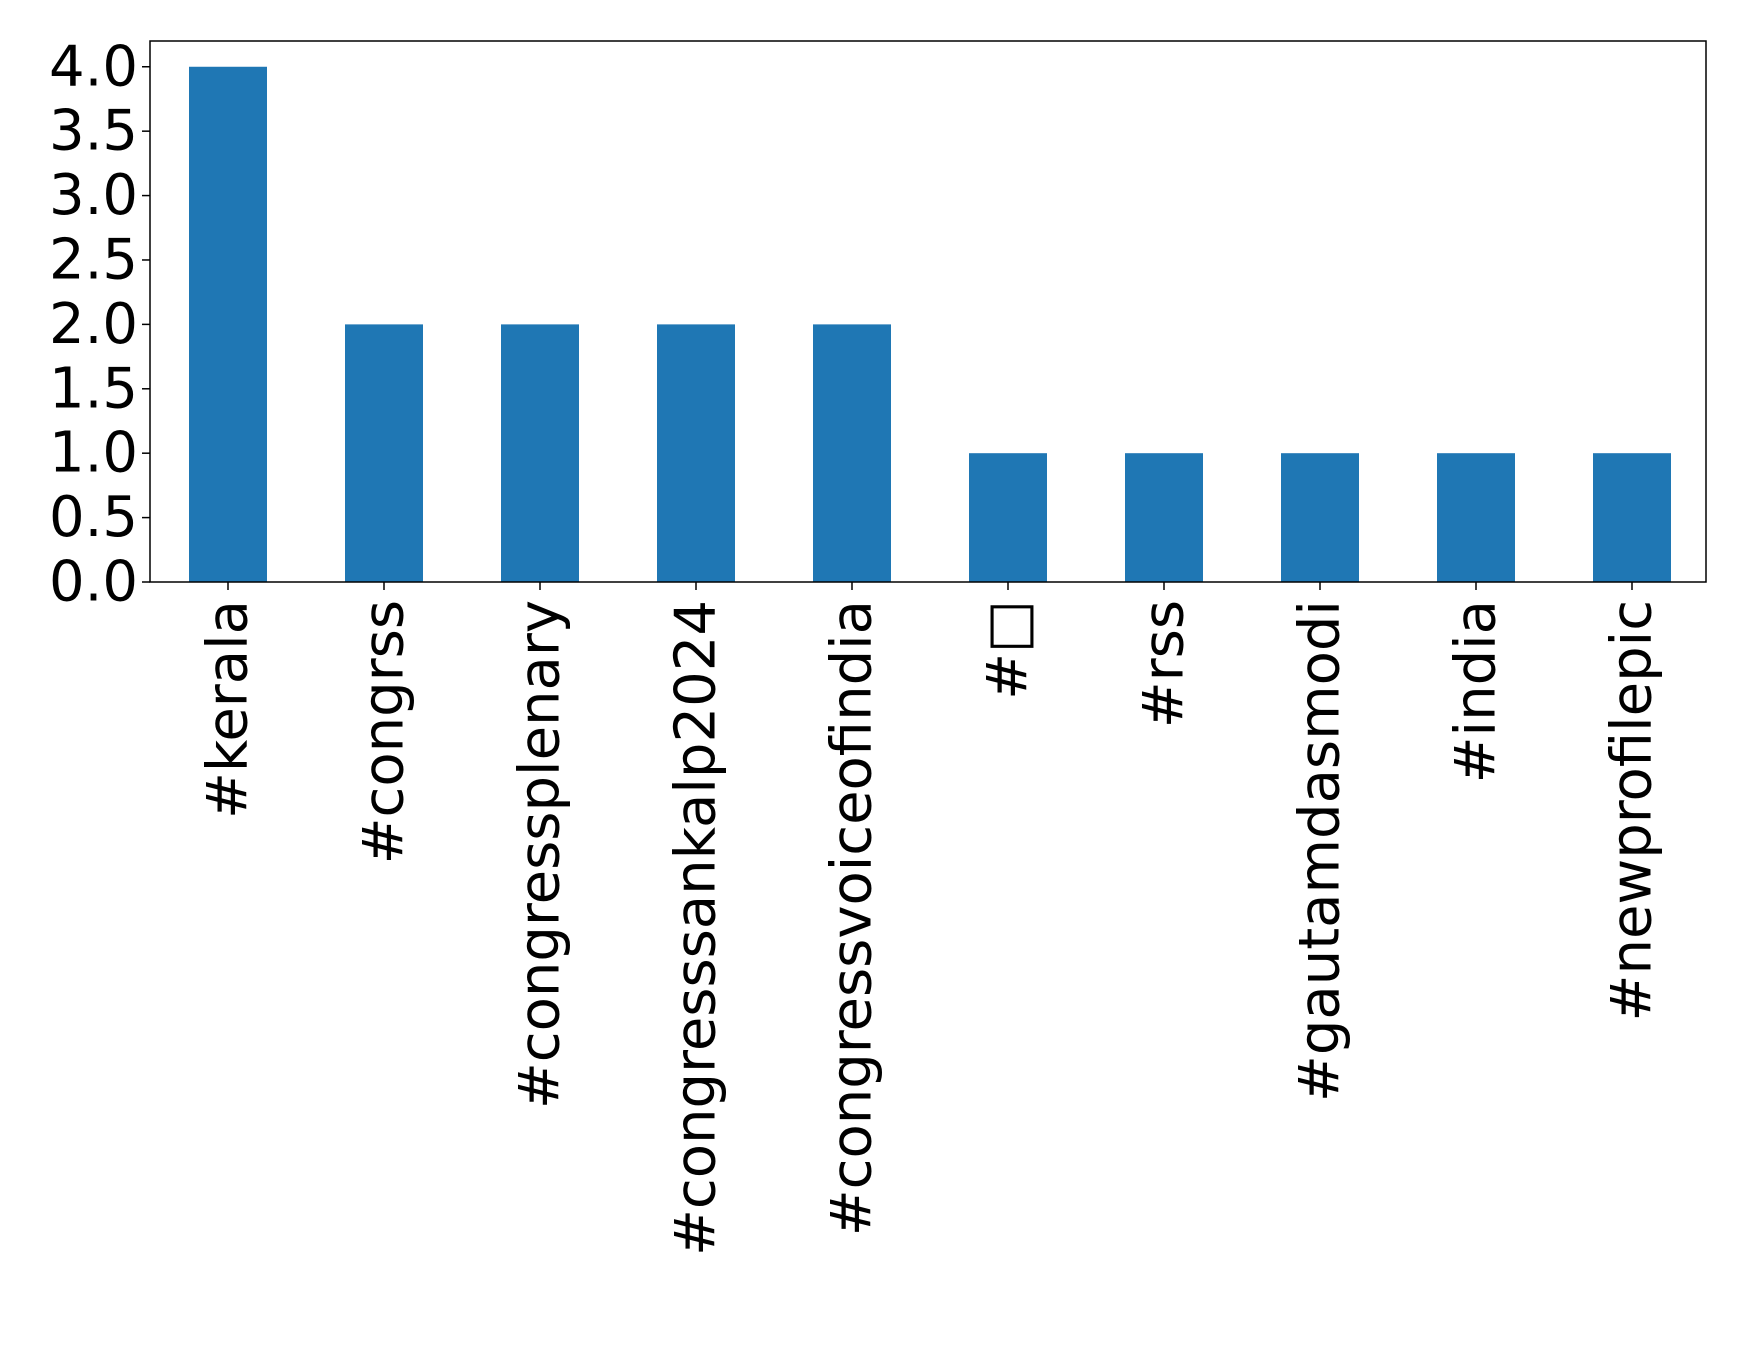  Describe the element at coordinates (1008, 650) in the screenshot. I see `x-tick-label: #□` at that location.